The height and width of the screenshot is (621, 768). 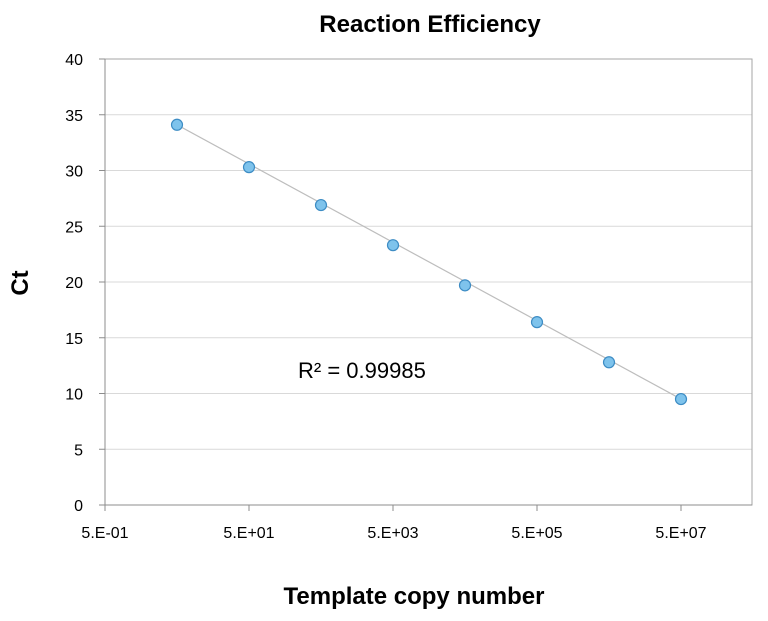 What do you see at coordinates (414, 596) in the screenshot?
I see `x-axis-title: Template copy number` at bounding box center [414, 596].